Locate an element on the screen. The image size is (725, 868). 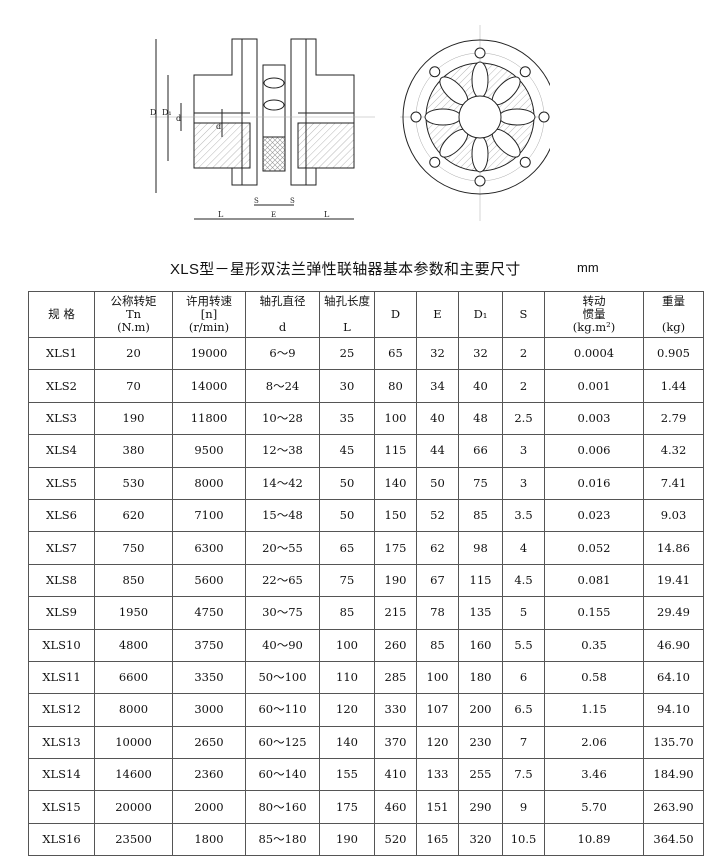
table-cell: 44 is located at coordinates (437, 451).